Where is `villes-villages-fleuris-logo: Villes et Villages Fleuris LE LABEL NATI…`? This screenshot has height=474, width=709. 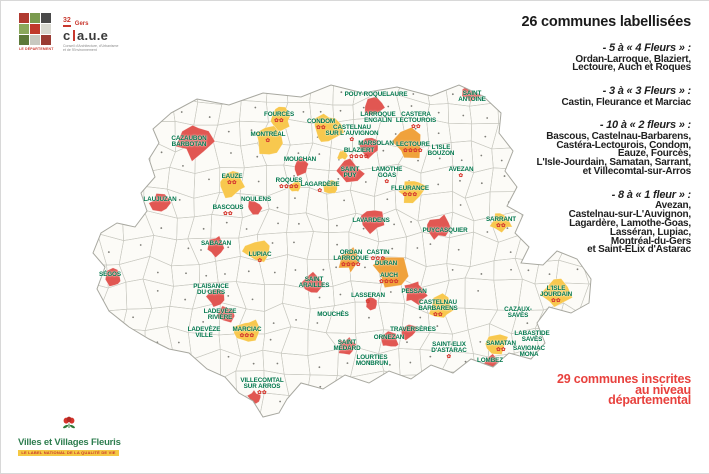
villes-villages-fleuris-logo: Villes et Villages Fleuris LE LABEL NATI… is located at coordinates (69, 436).